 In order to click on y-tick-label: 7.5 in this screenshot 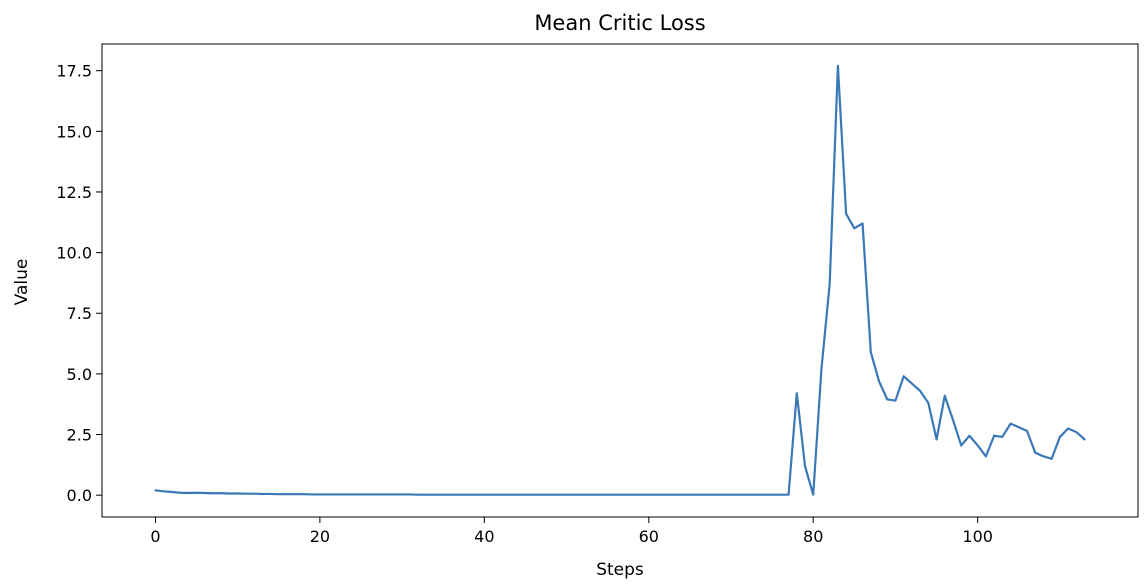, I will do `click(79, 313)`.